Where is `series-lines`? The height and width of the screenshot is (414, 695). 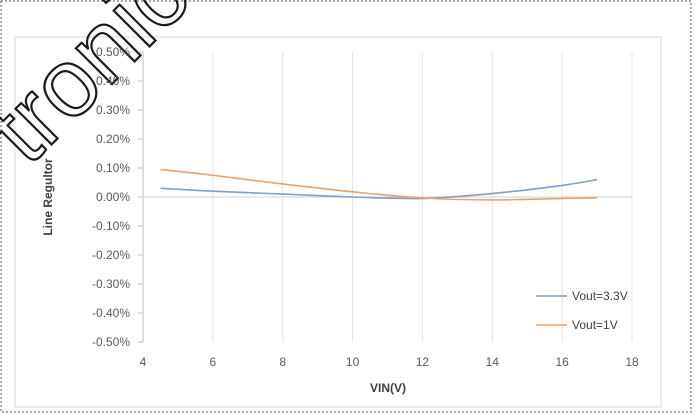 series-lines is located at coordinates (379, 184).